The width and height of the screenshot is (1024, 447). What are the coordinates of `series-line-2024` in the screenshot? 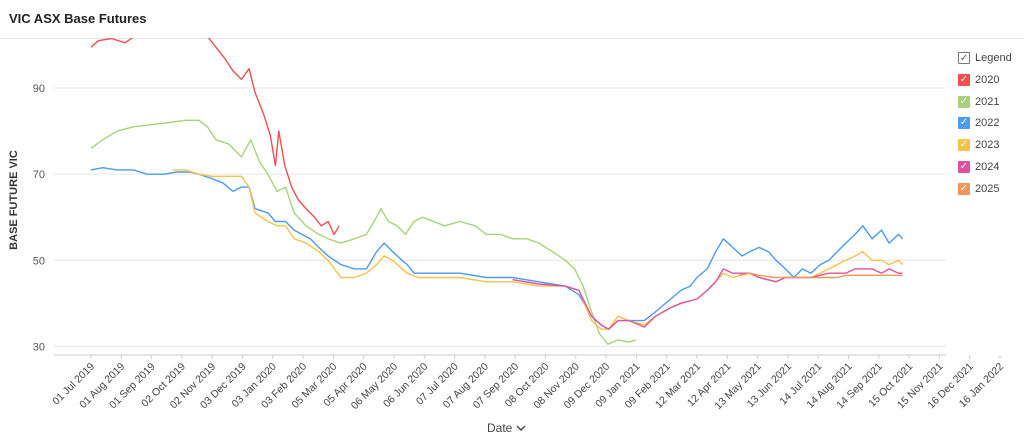 It's located at (707, 299).